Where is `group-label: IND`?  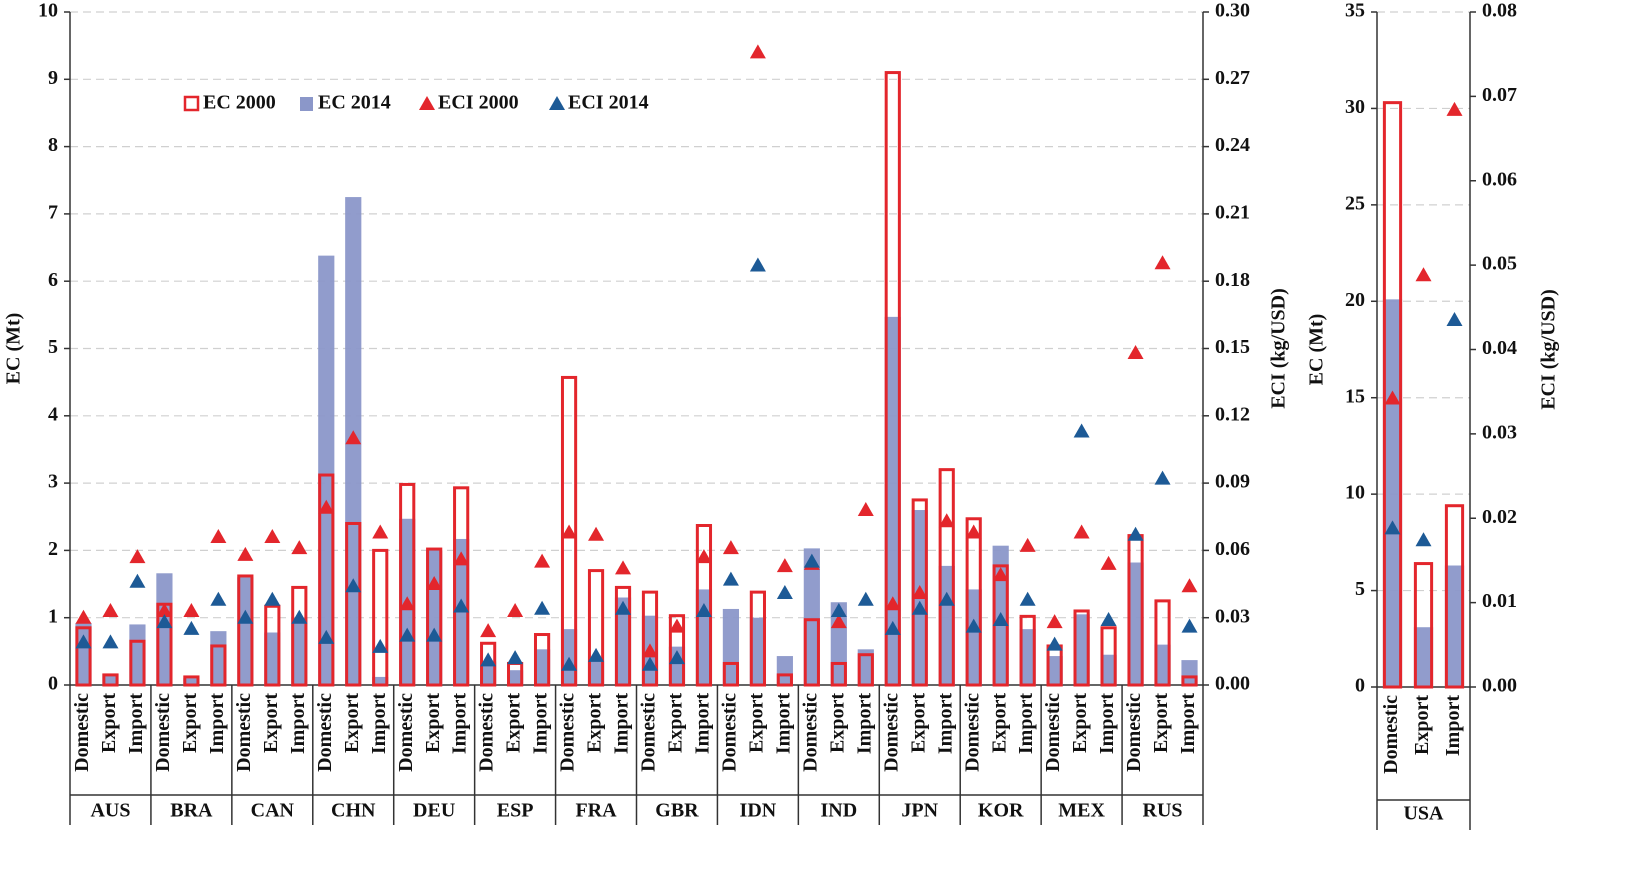 group-label: IND is located at coordinates (838, 811).